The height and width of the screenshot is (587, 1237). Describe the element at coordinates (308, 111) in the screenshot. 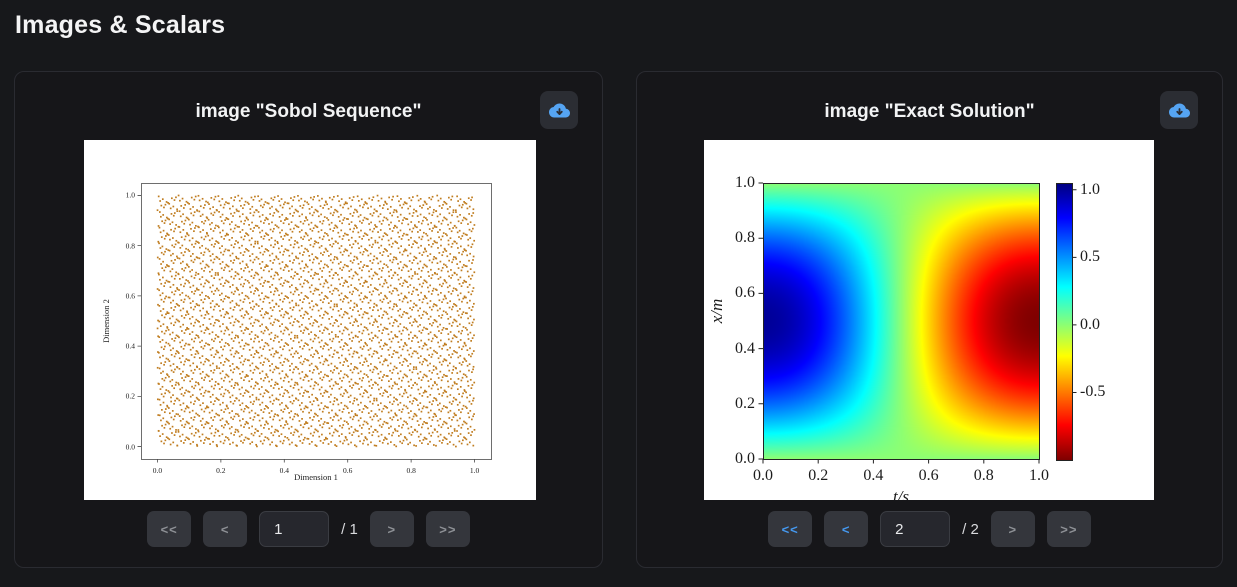

I see `card-title-sobol: image "Sobol Sequence"` at that location.